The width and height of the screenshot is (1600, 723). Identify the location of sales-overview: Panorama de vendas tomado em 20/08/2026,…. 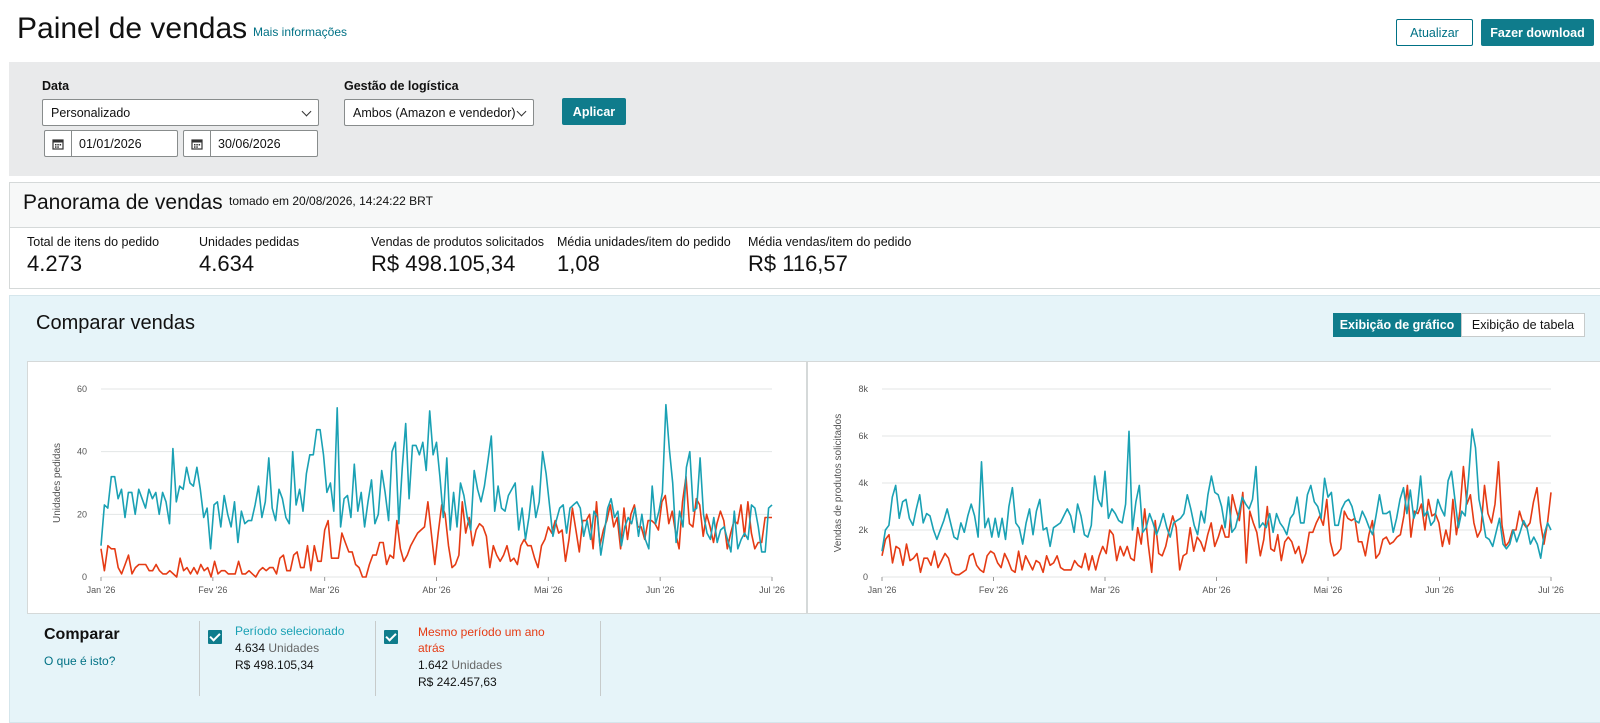
(804, 235).